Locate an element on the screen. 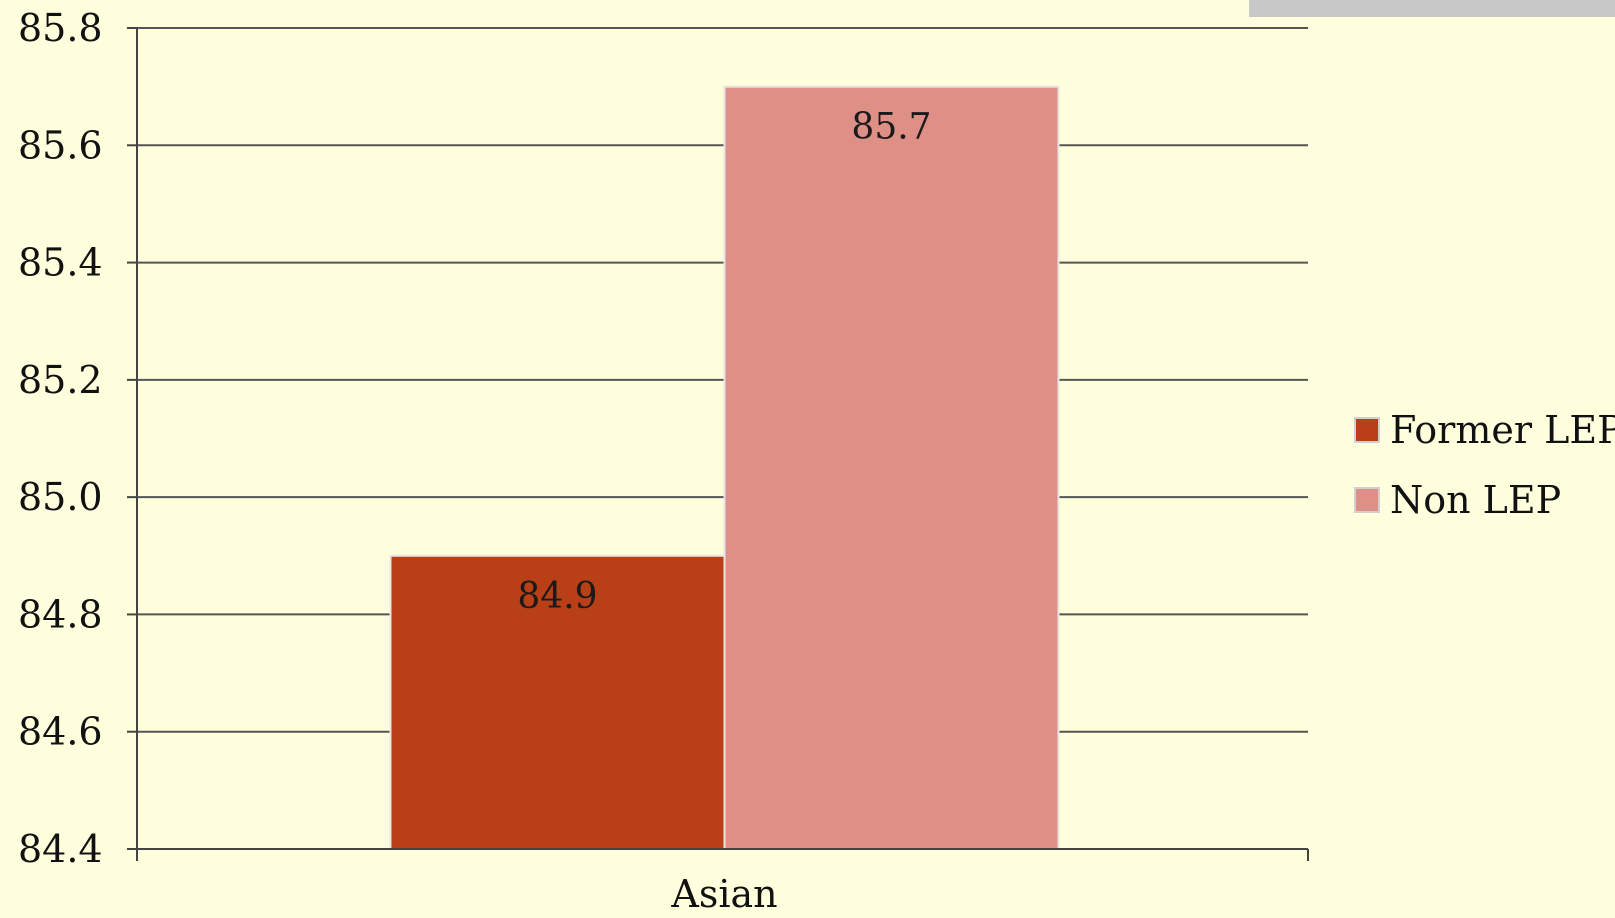  data-label: 84.9 is located at coordinates (557, 596).